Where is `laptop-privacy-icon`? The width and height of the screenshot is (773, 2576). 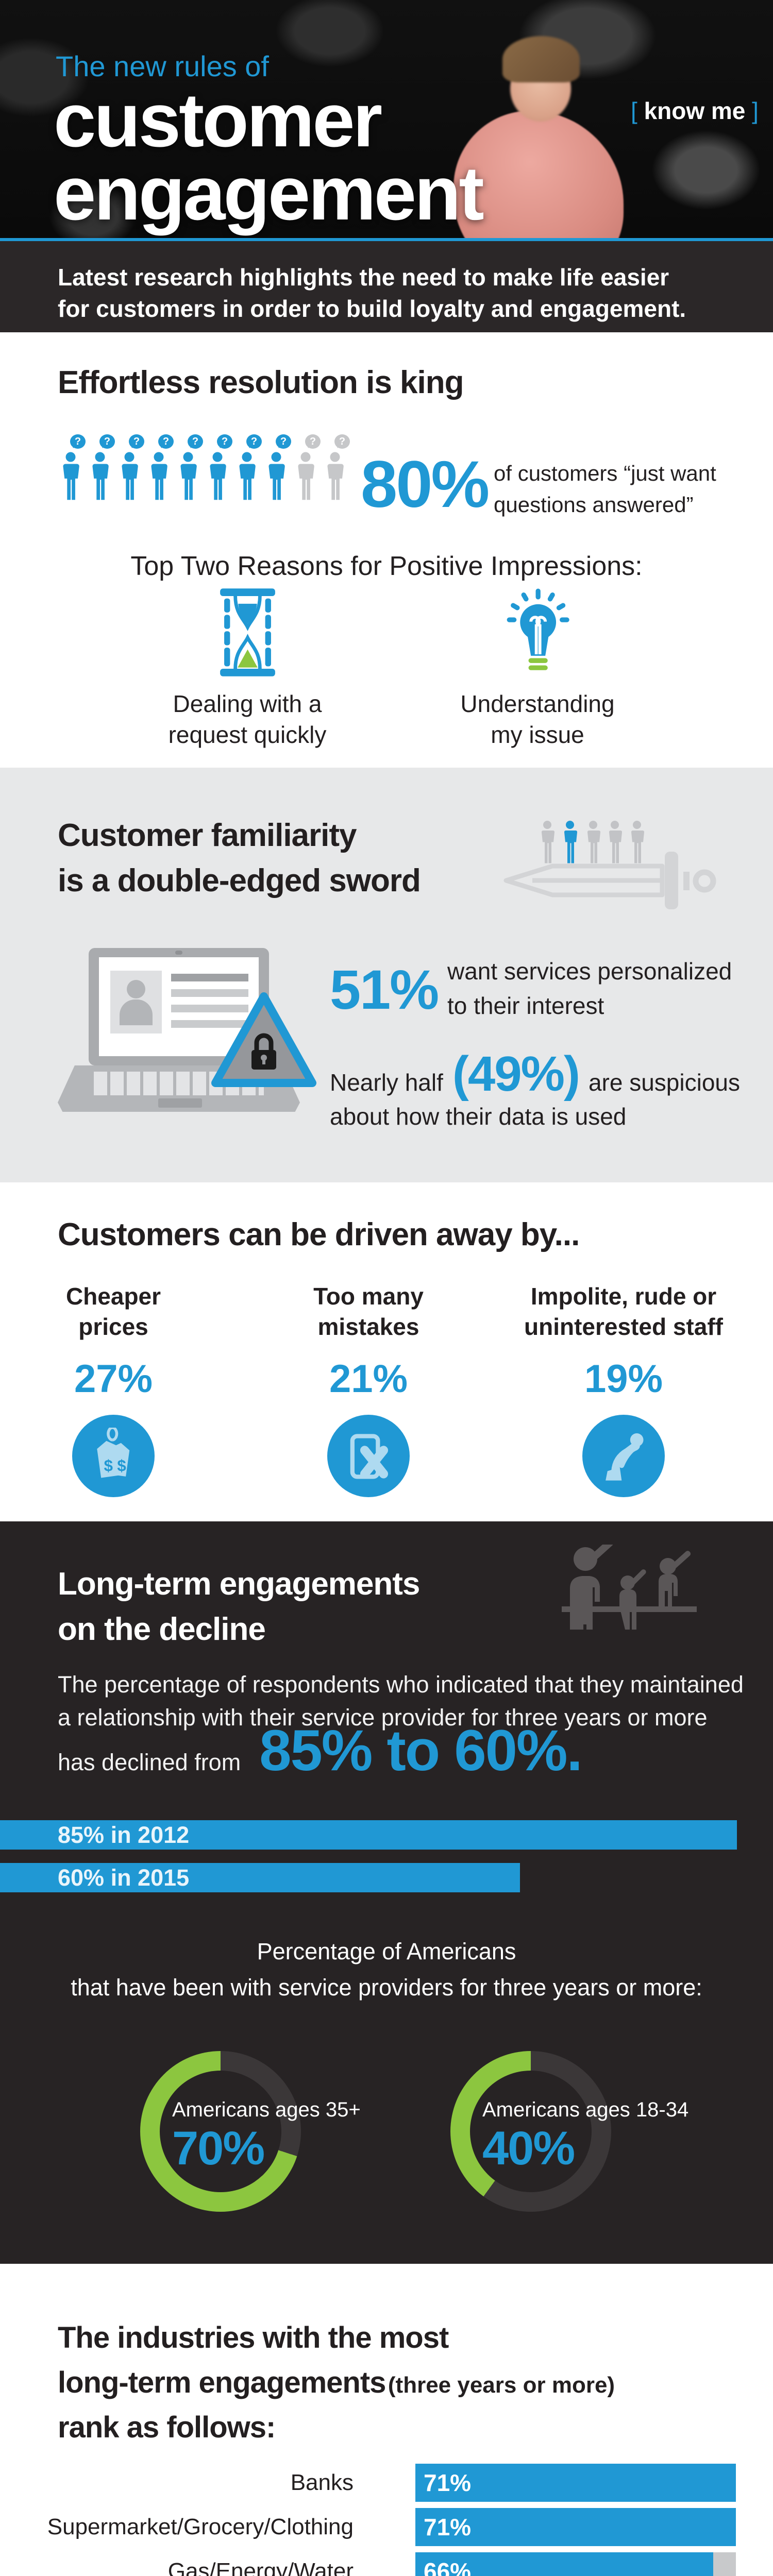
laptop-privacy-icon is located at coordinates (187, 1037).